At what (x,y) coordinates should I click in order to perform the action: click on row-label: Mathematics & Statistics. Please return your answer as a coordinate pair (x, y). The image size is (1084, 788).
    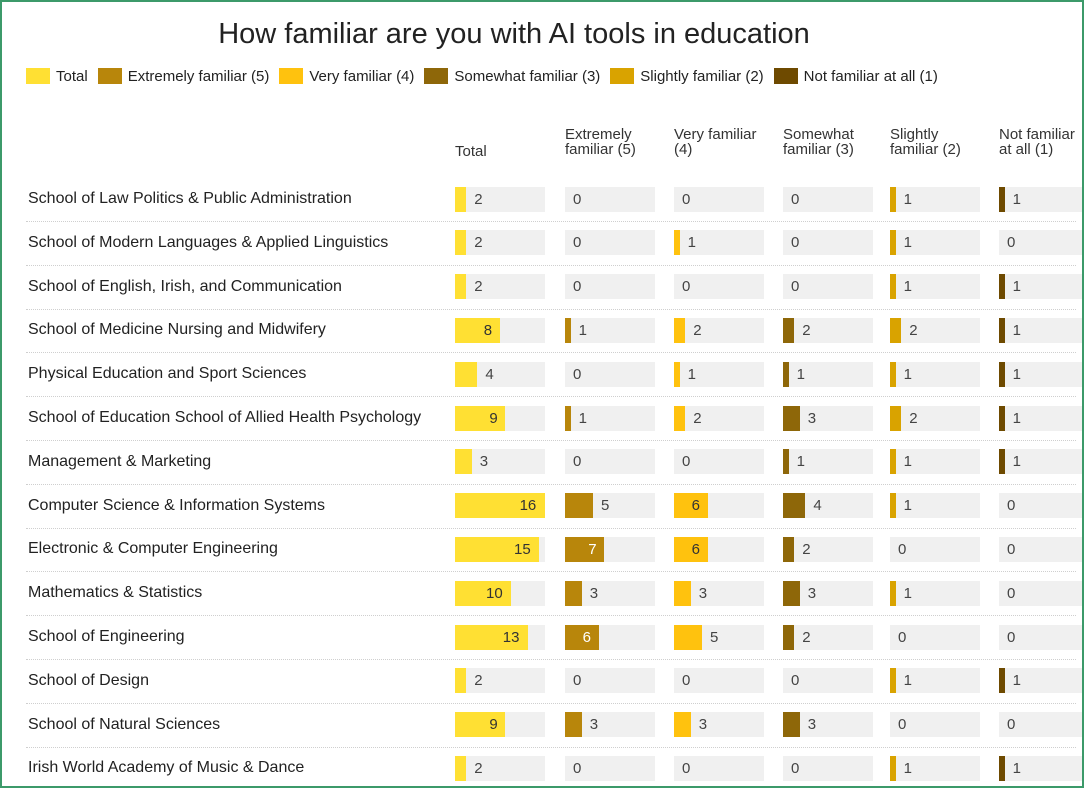
    Looking at the image, I should click on (115, 593).